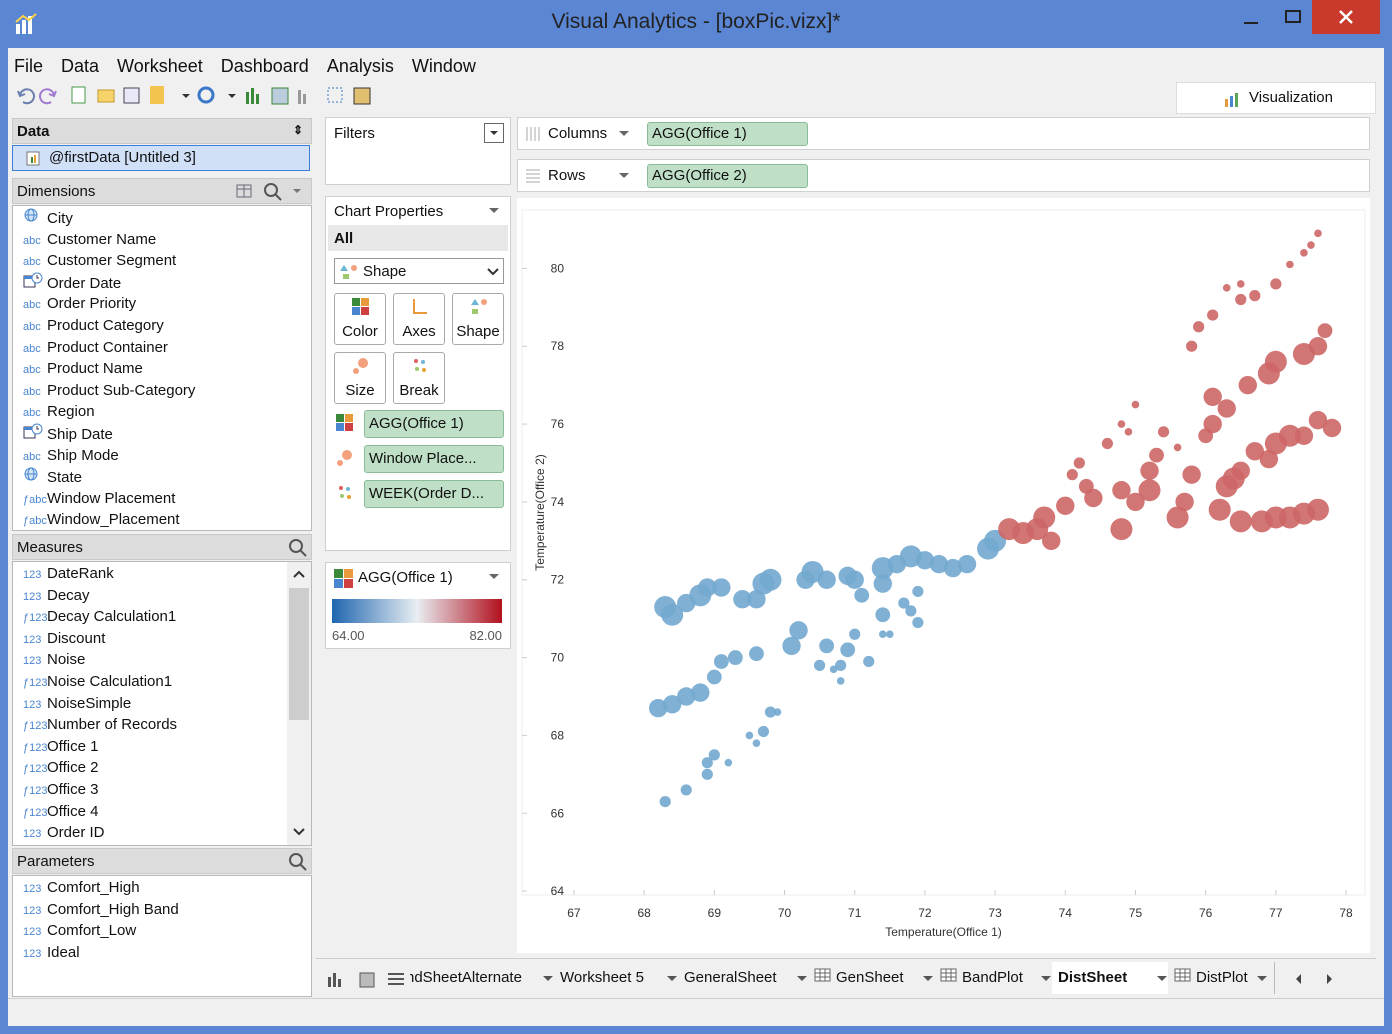 This screenshot has width=1392, height=1034. Describe the element at coordinates (59, 411) in the screenshot. I see `field-item: abc Region` at that location.